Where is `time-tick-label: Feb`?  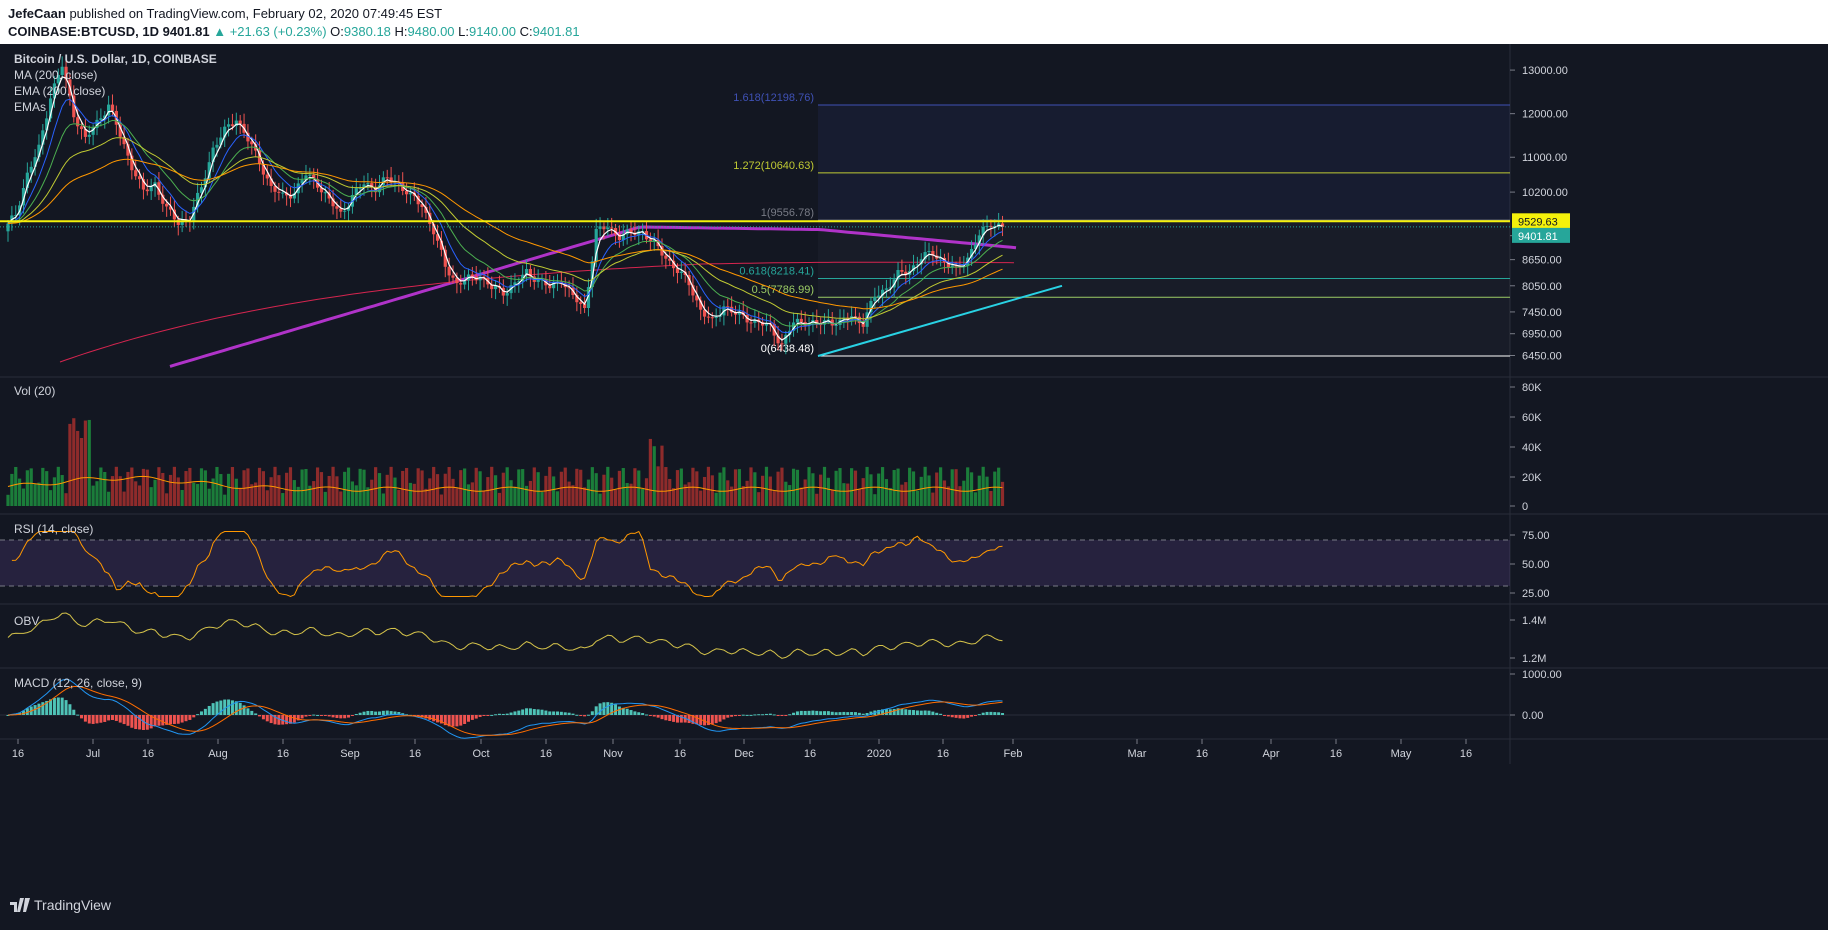
time-tick-label: Feb is located at coordinates (1013, 754).